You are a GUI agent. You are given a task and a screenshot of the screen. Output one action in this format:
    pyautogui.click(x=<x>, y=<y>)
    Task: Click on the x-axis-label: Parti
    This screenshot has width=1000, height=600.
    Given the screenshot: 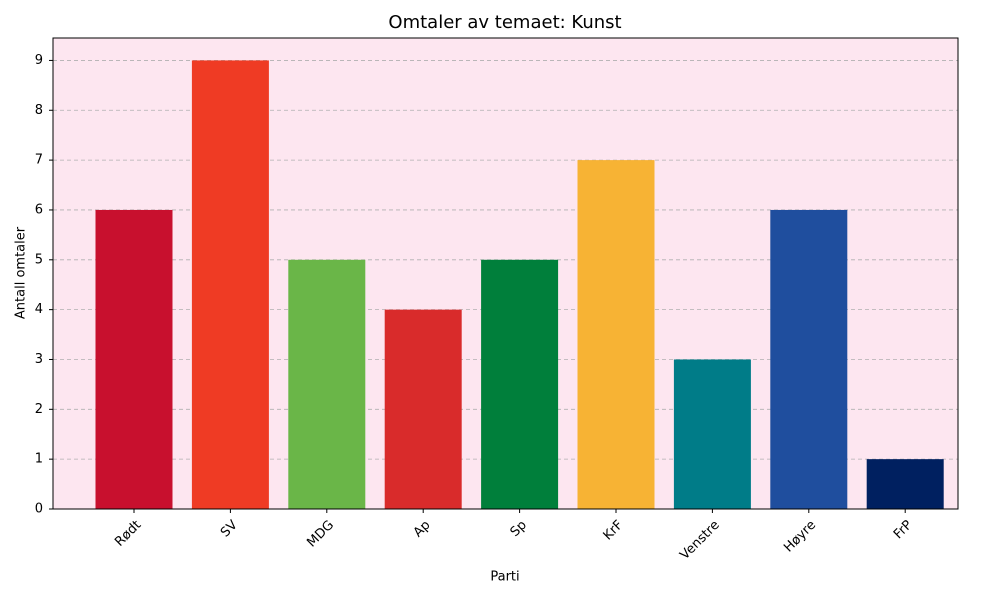 What is the action you would take?
    pyautogui.click(x=504, y=577)
    